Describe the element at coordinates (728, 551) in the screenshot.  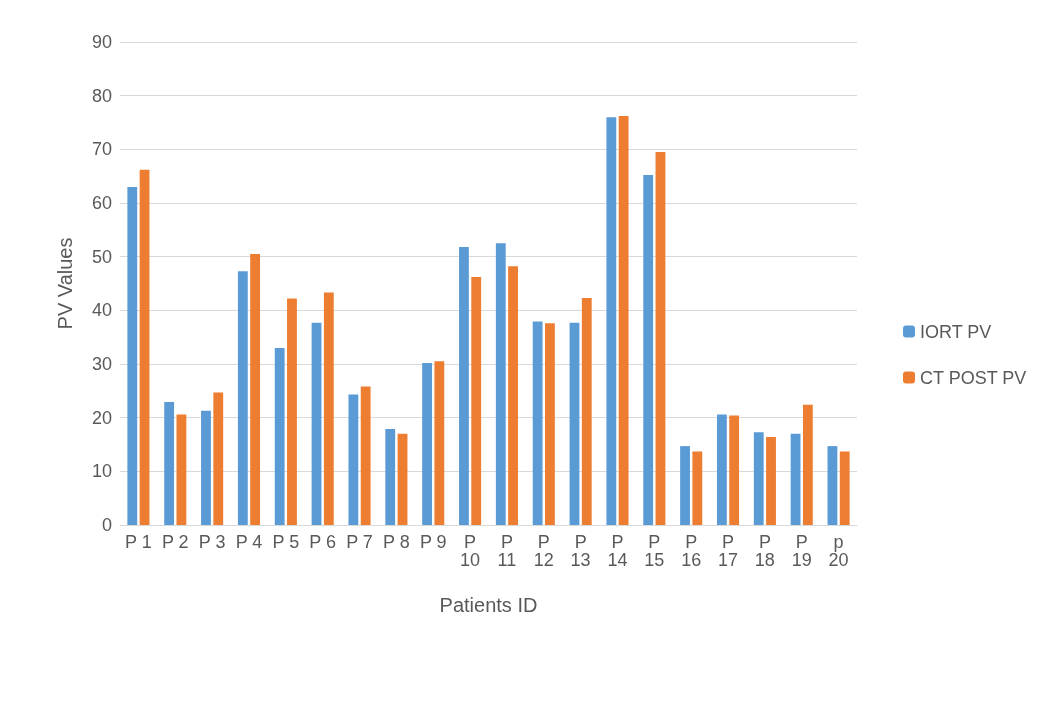
I see `x-tick-label: P 17` at that location.